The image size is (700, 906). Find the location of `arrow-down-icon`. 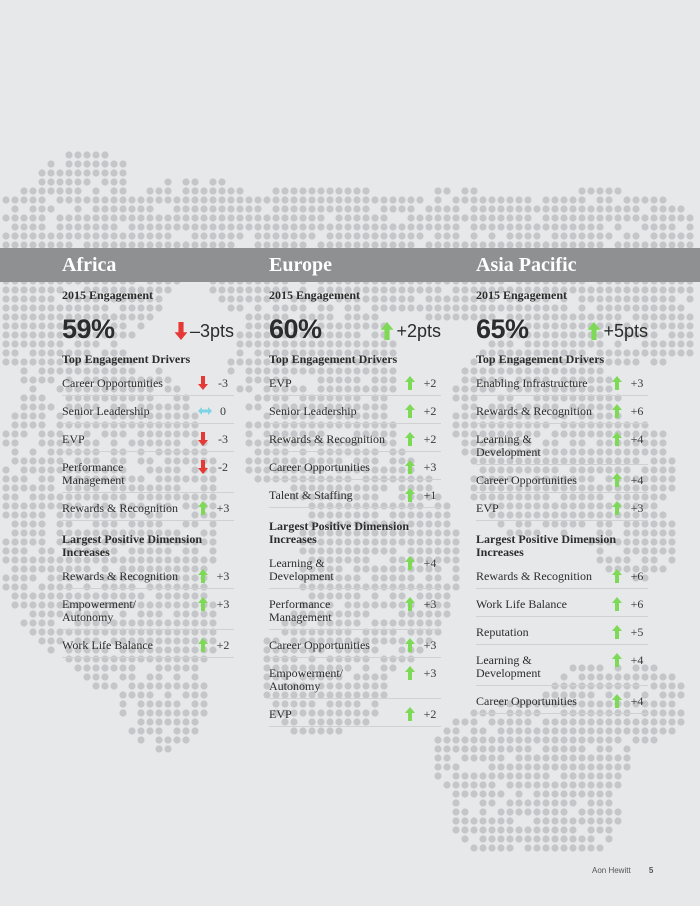

arrow-down-icon is located at coordinates (181, 331).